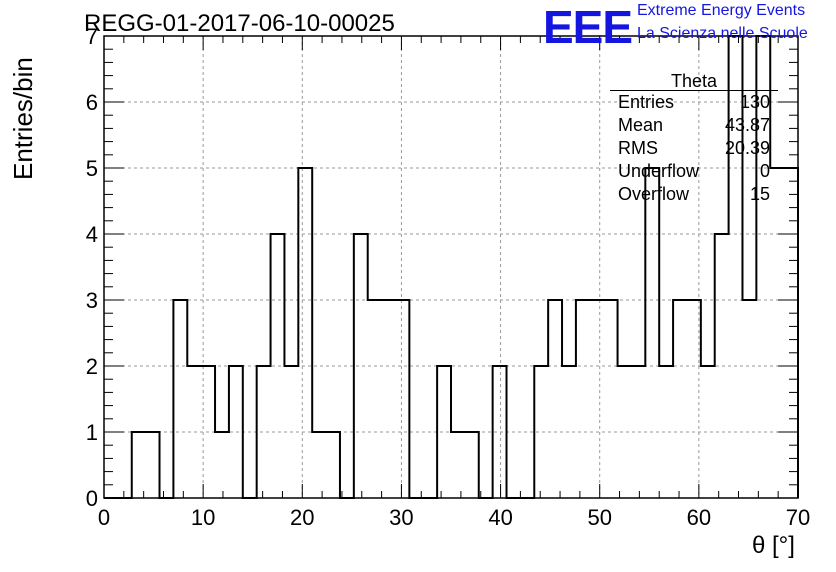 Image resolution: width=836 pixels, height=572 pixels. What do you see at coordinates (92, 36) in the screenshot?
I see `y-tick-label: 7` at bounding box center [92, 36].